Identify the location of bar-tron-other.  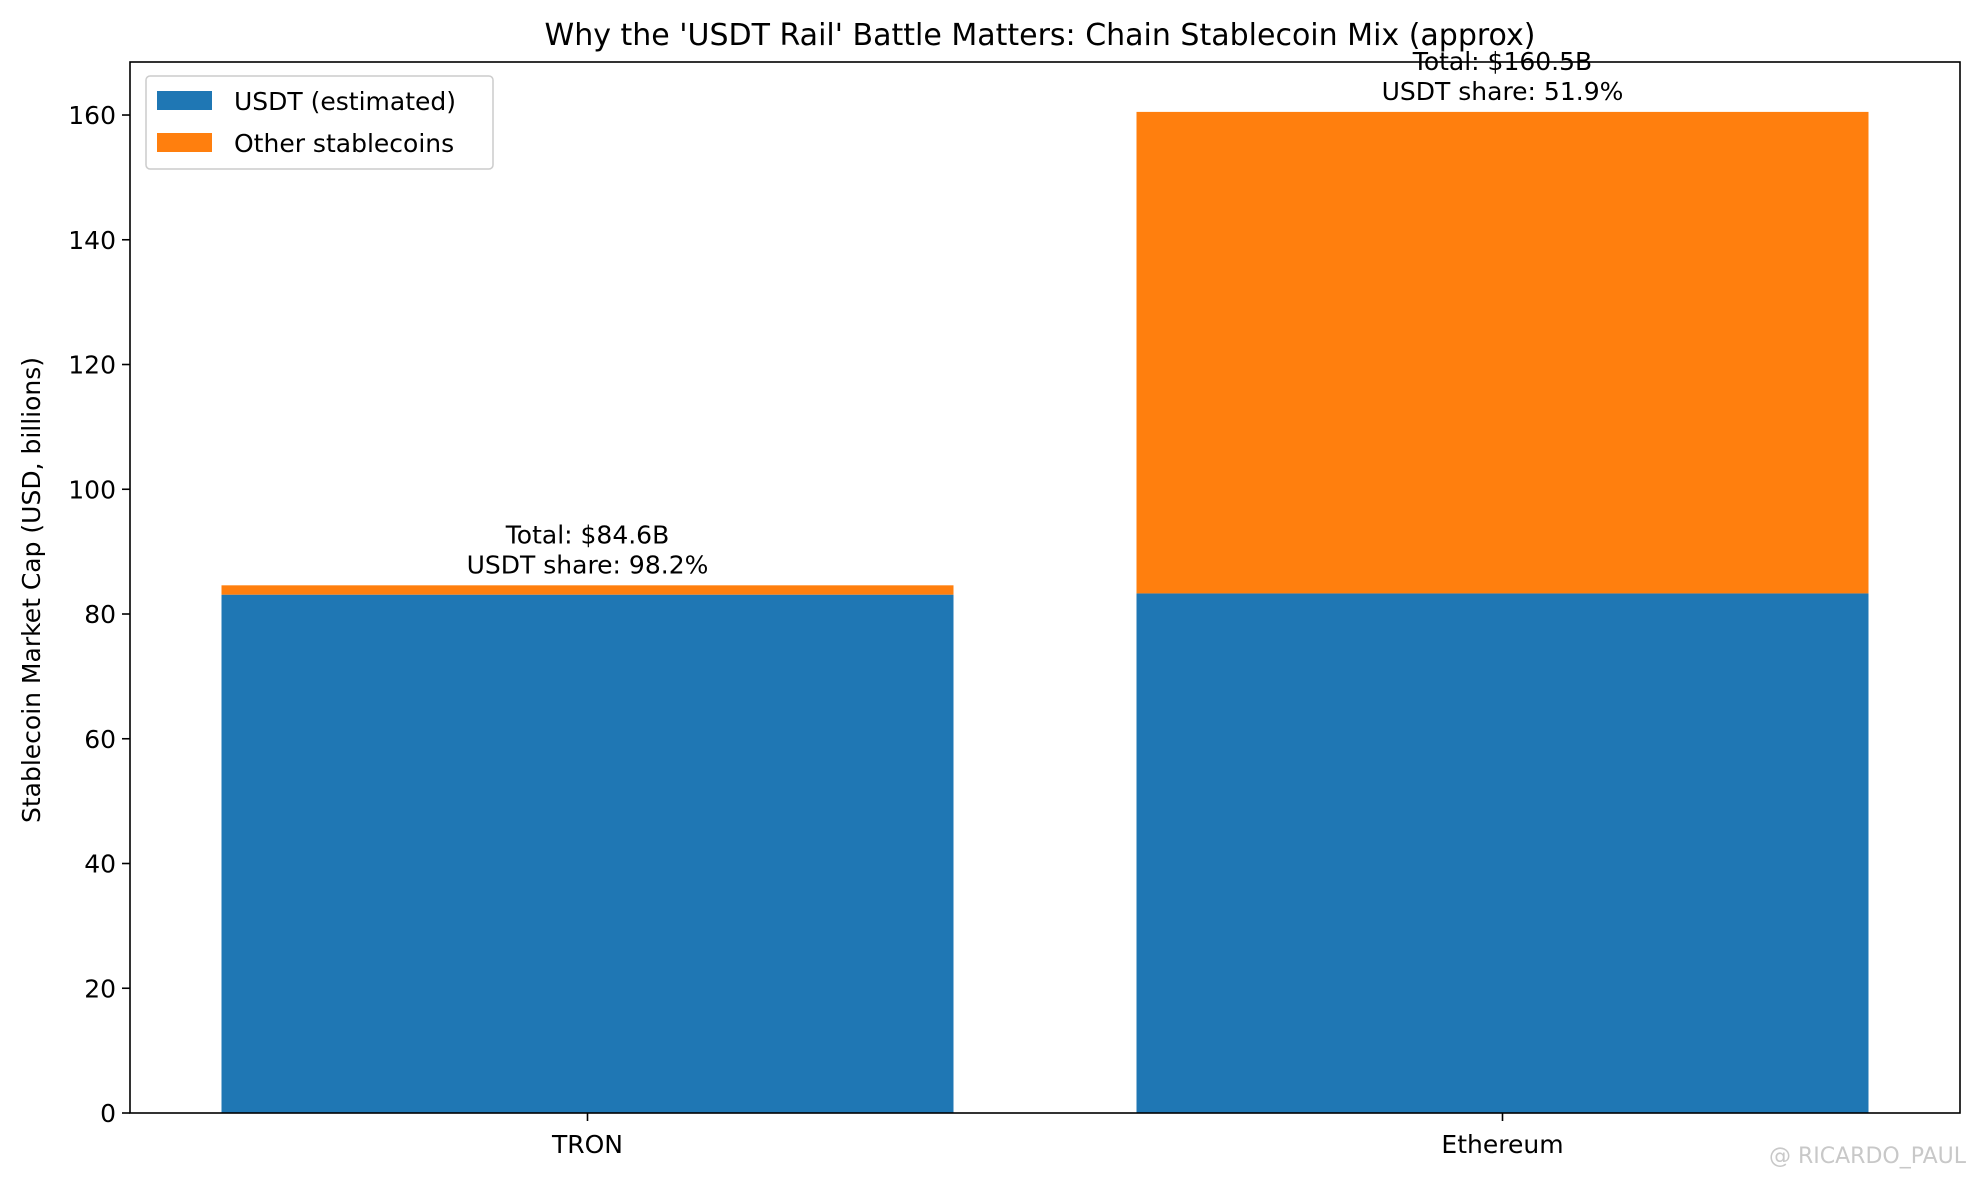
(587, 590).